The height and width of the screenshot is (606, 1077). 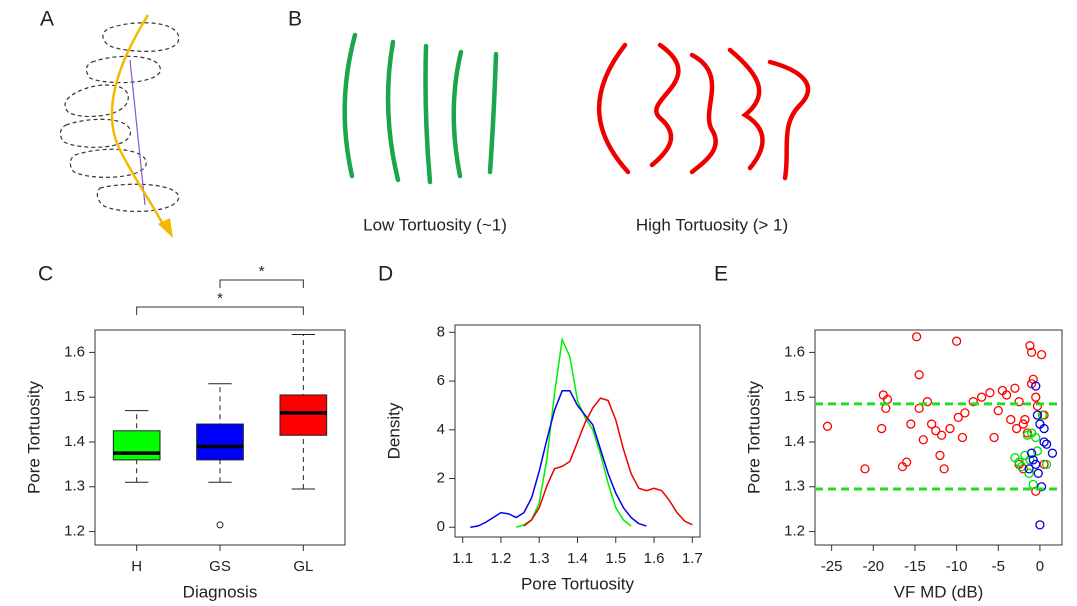 I want to click on low-tortuosity-lines, so click(x=420, y=108).